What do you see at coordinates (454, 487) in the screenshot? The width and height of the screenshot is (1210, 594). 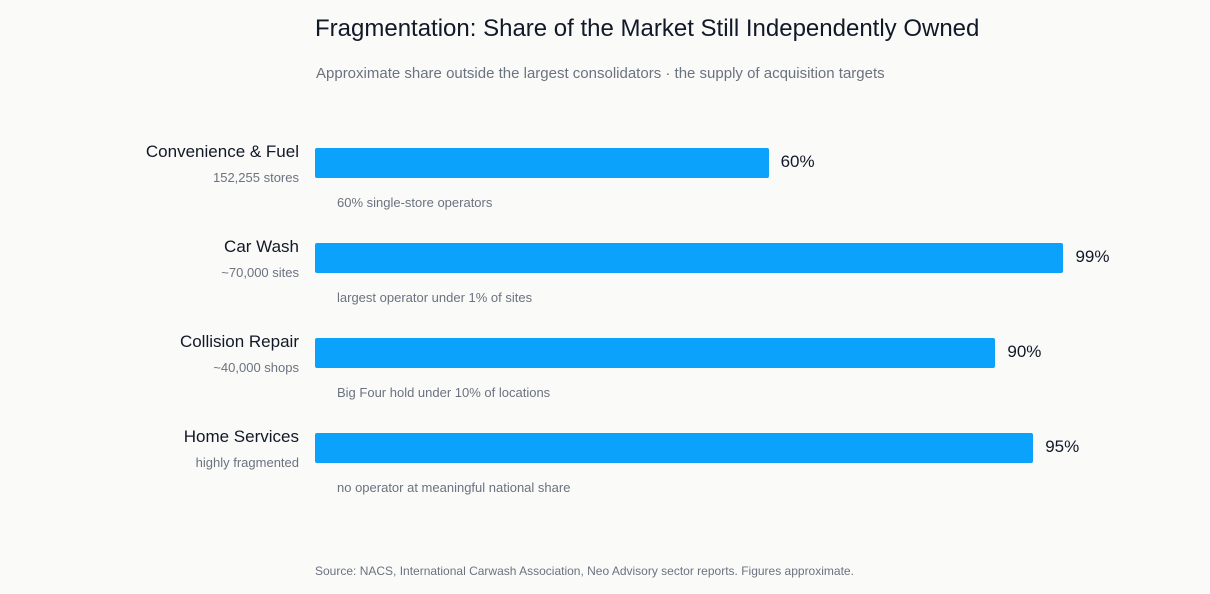 I see `bar-annotation: no operator at meaningful national share` at bounding box center [454, 487].